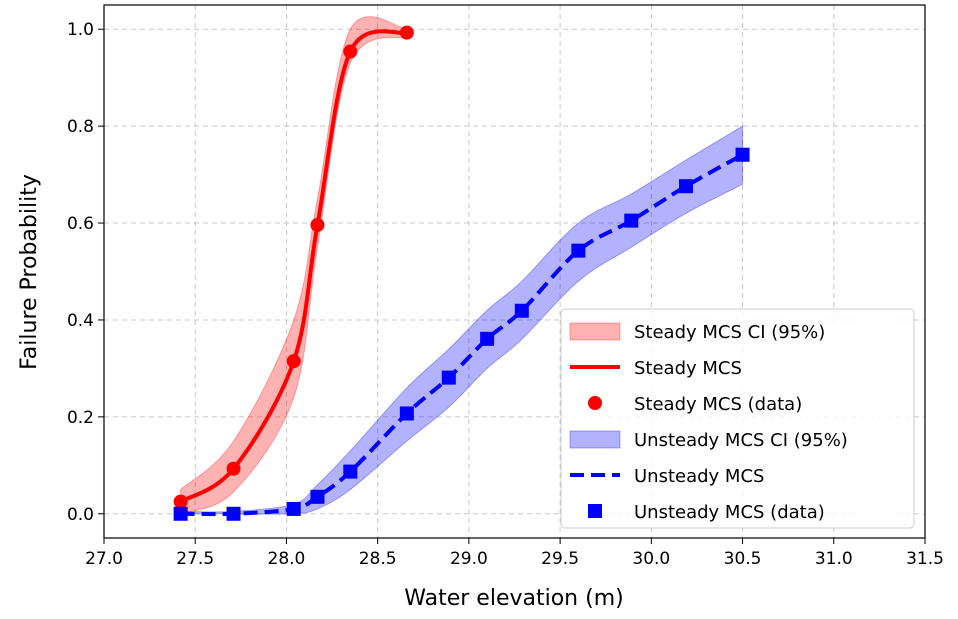  I want to click on x-tick-label: 31.5, so click(925, 559).